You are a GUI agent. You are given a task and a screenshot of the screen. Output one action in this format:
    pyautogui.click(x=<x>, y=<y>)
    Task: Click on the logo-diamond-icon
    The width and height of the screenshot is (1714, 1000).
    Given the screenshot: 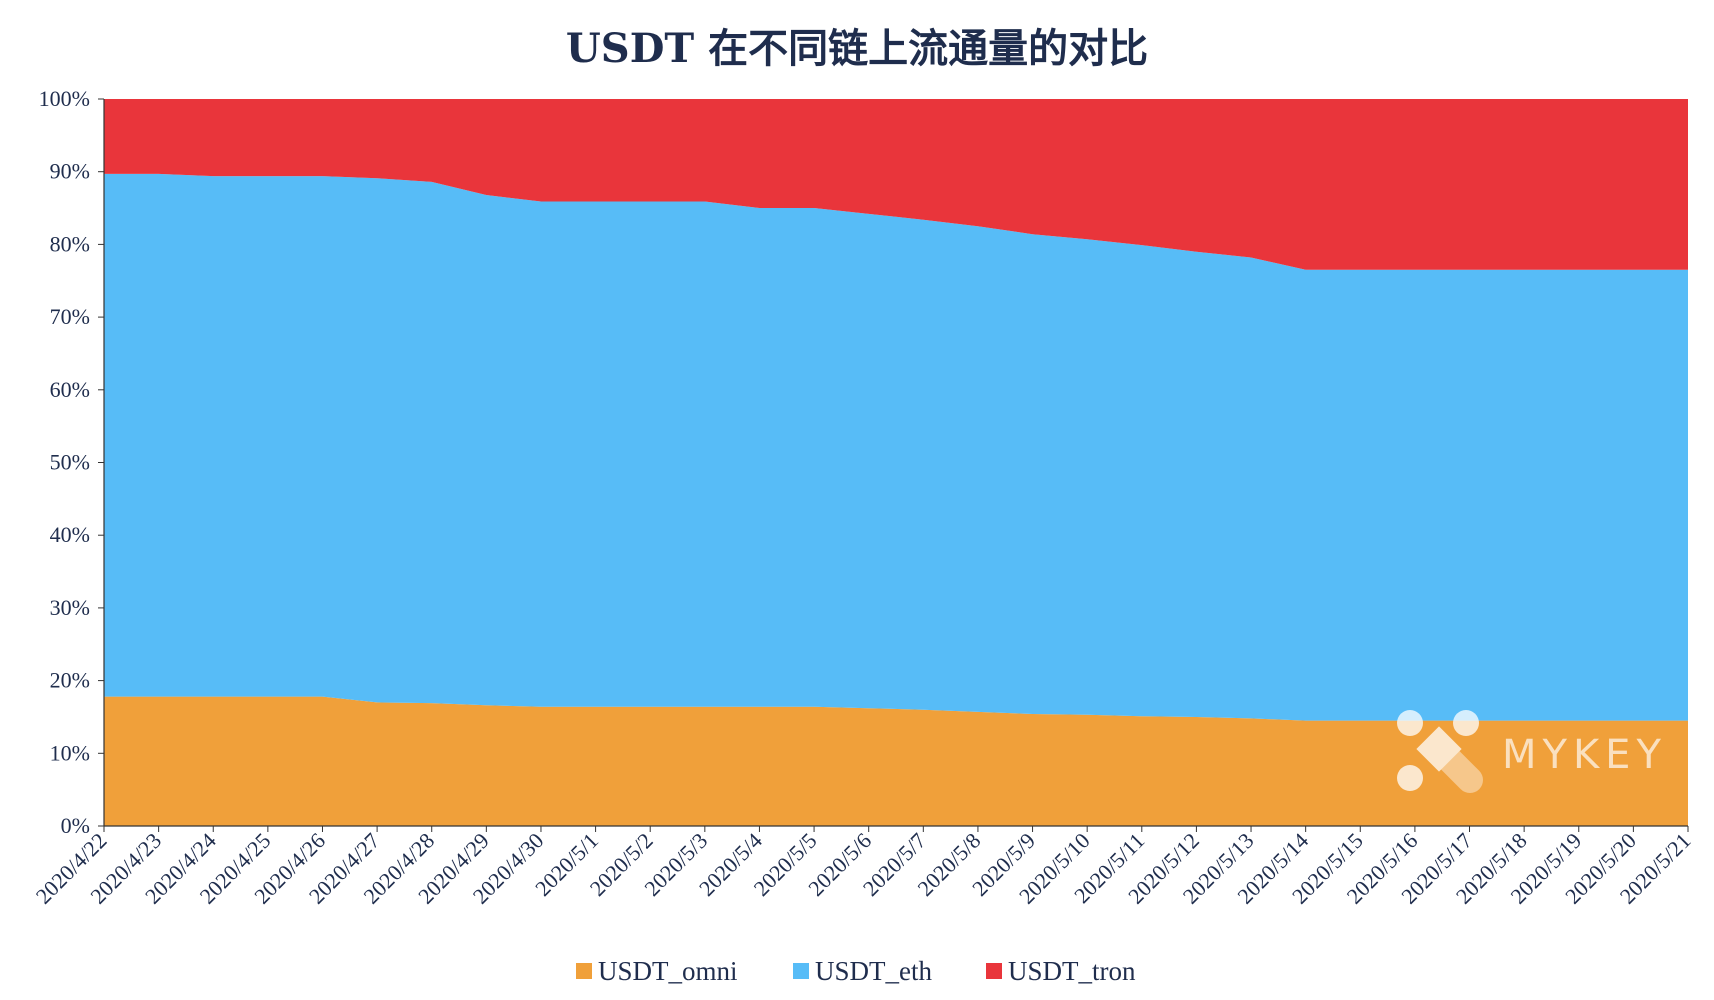 What is the action you would take?
    pyautogui.click(x=1439, y=749)
    